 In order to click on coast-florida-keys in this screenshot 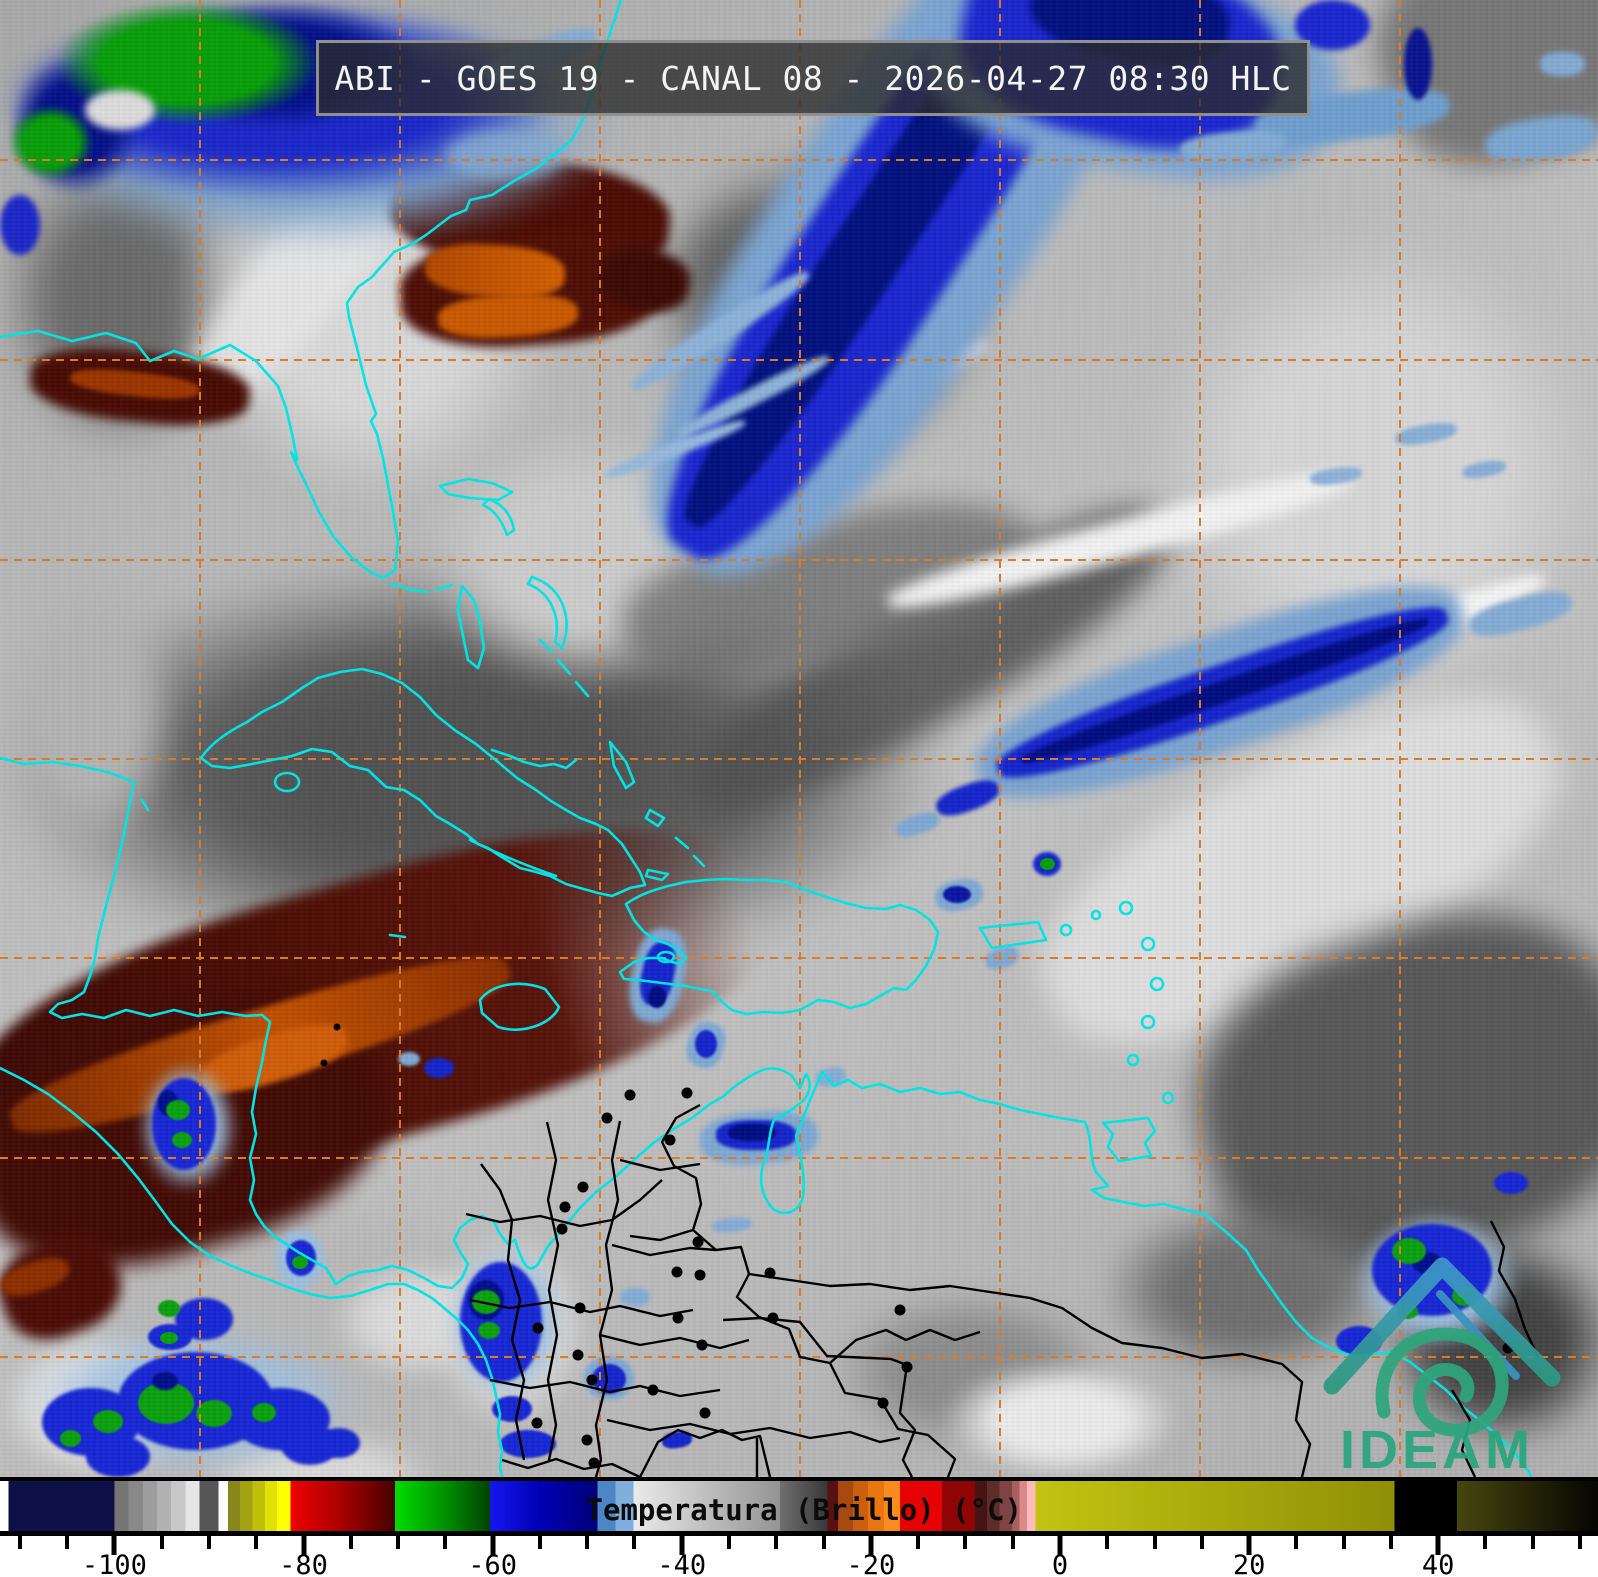, I will do `click(421, 588)`.